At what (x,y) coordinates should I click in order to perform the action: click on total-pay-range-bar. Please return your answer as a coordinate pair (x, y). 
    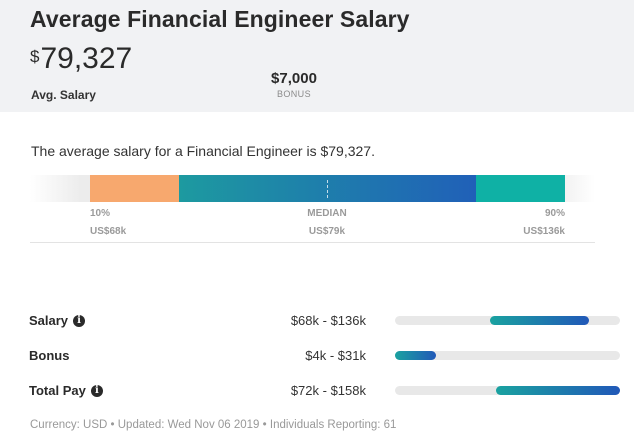
    Looking at the image, I should click on (507, 390).